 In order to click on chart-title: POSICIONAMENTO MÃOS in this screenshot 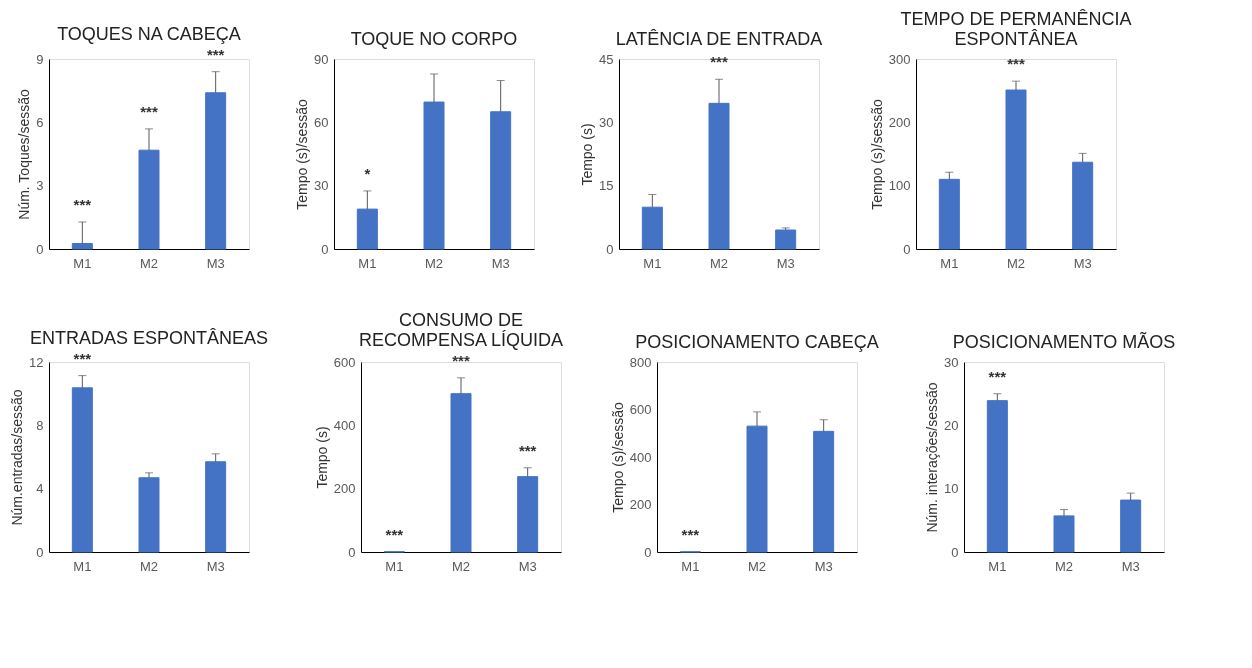, I will do `click(1064, 341)`.